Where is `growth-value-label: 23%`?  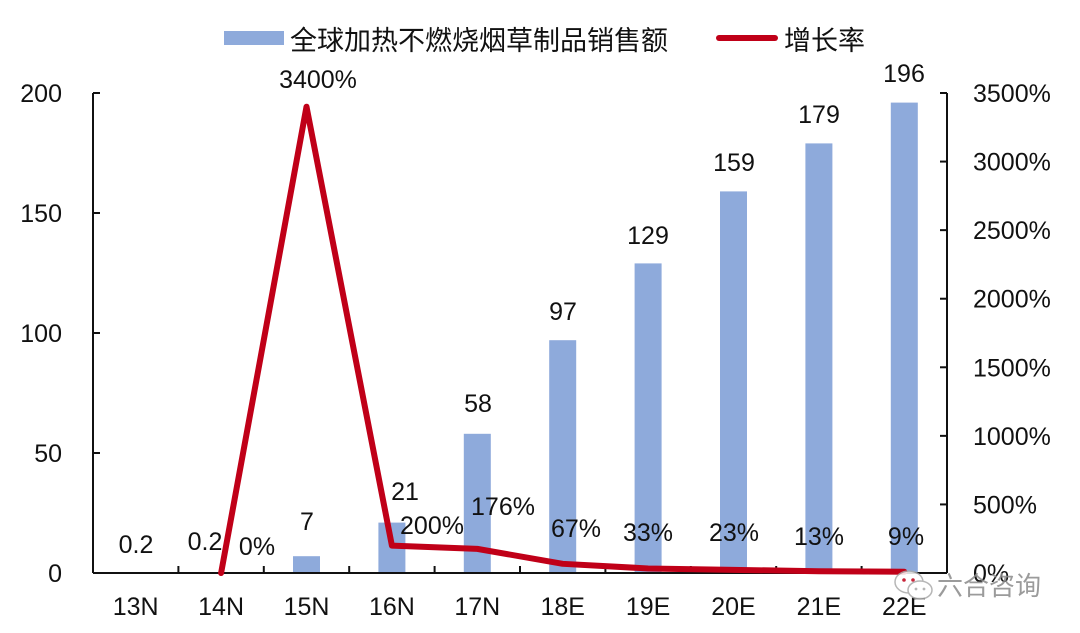
growth-value-label: 23% is located at coordinates (734, 533).